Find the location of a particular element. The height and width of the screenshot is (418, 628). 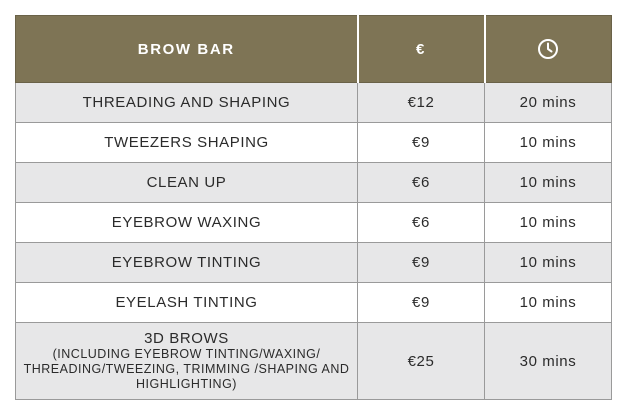

service-column-header: BROW BAR is located at coordinates (186, 49).